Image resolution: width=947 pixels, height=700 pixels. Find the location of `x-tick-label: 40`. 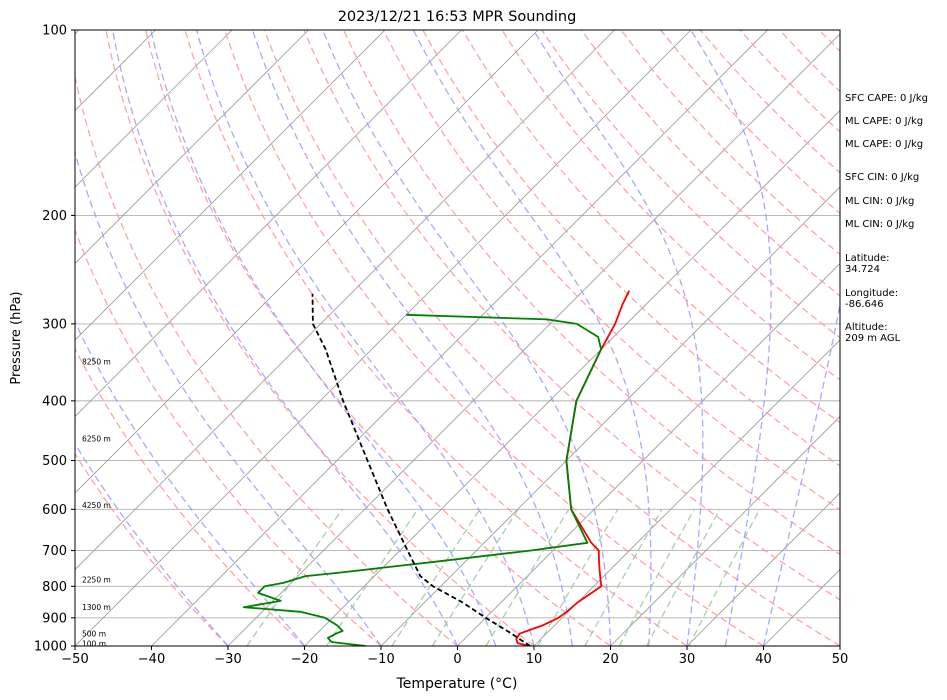

x-tick-label: 40 is located at coordinates (763, 659).